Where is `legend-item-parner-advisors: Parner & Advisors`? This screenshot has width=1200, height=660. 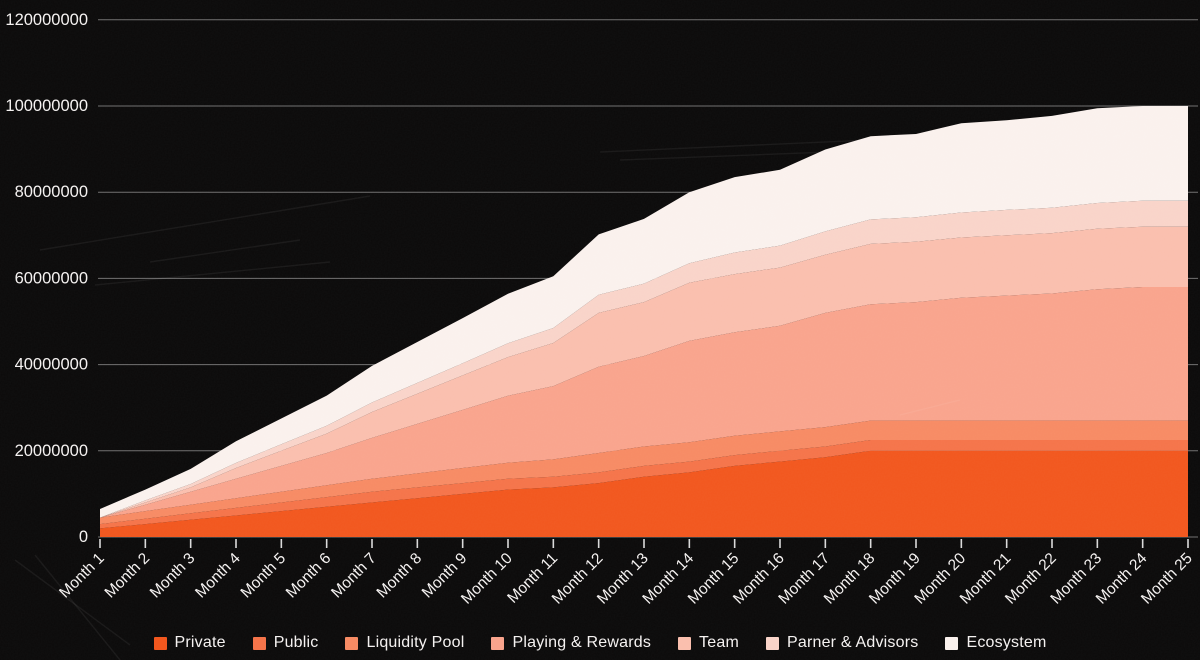
legend-item-parner-advisors: Parner & Advisors is located at coordinates (842, 642).